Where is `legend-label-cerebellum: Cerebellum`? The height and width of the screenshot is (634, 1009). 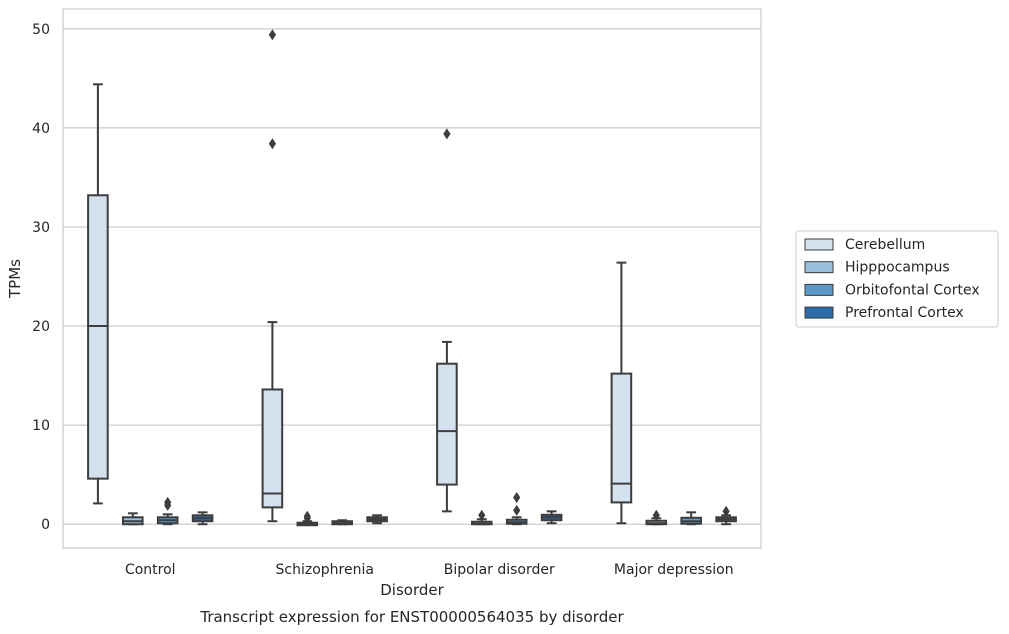
legend-label-cerebellum: Cerebellum is located at coordinates (885, 245).